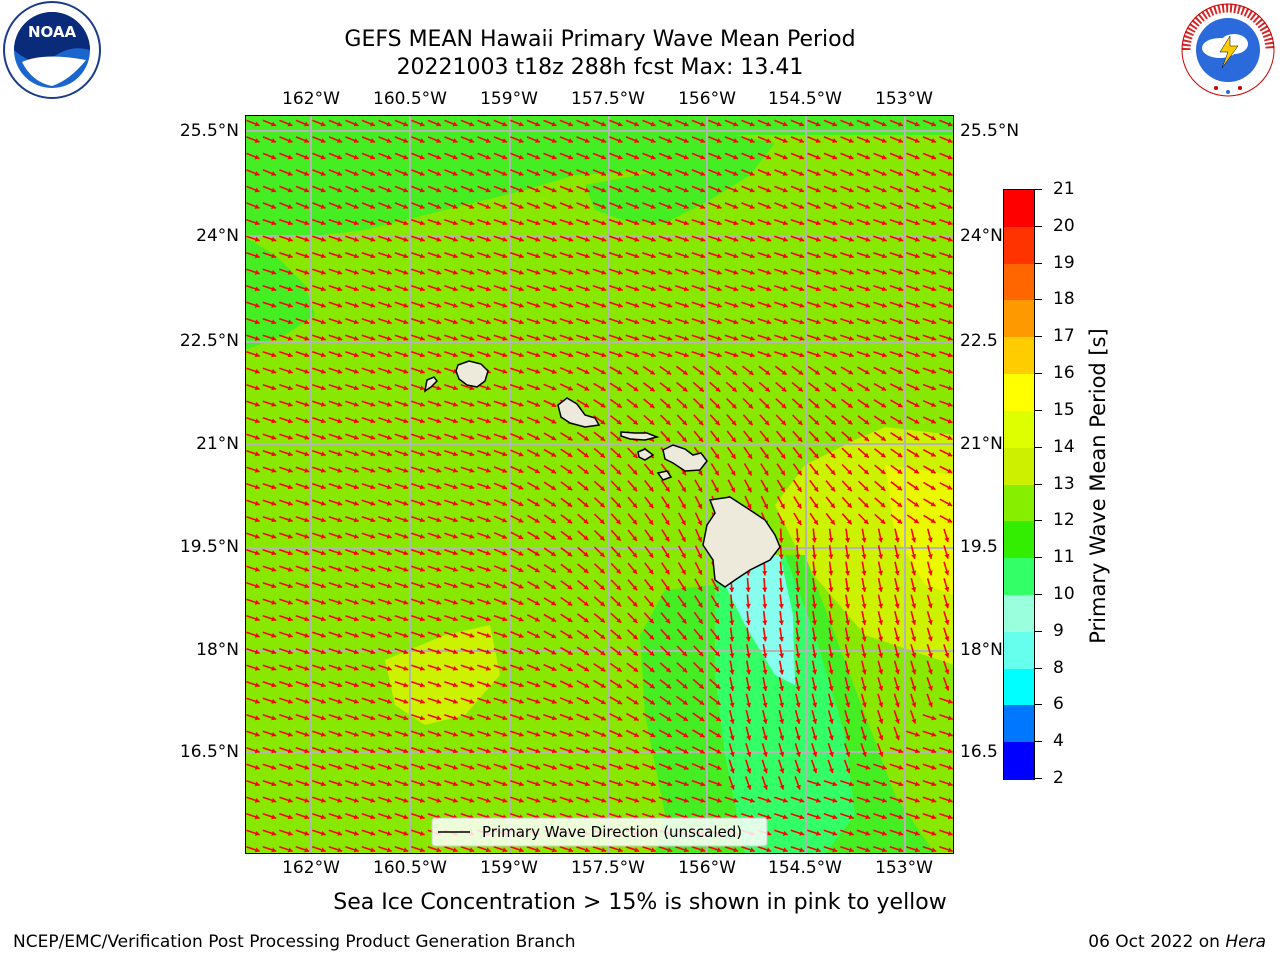  Describe the element at coordinates (600, 67) in the screenshot. I see `chart-subtitle: 20221003 t18z 288h fcst Max: 13.41` at that location.